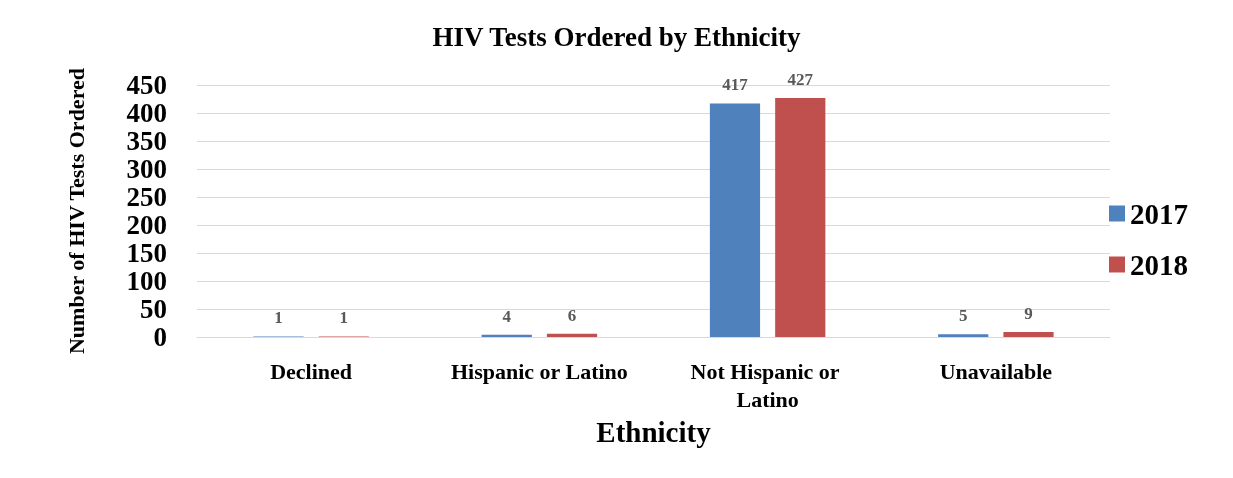  I want to click on y-tick-label: 0, so click(160, 337).